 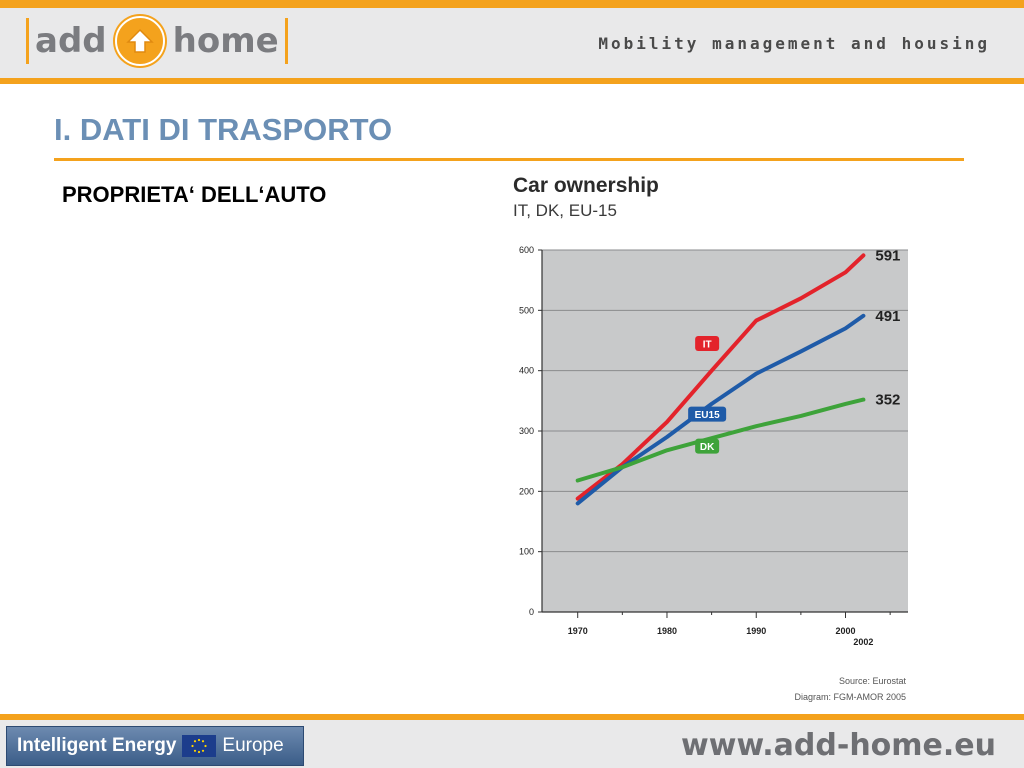 What do you see at coordinates (887, 327) in the screenshot?
I see `end-labels: 591 491 352` at bounding box center [887, 327].